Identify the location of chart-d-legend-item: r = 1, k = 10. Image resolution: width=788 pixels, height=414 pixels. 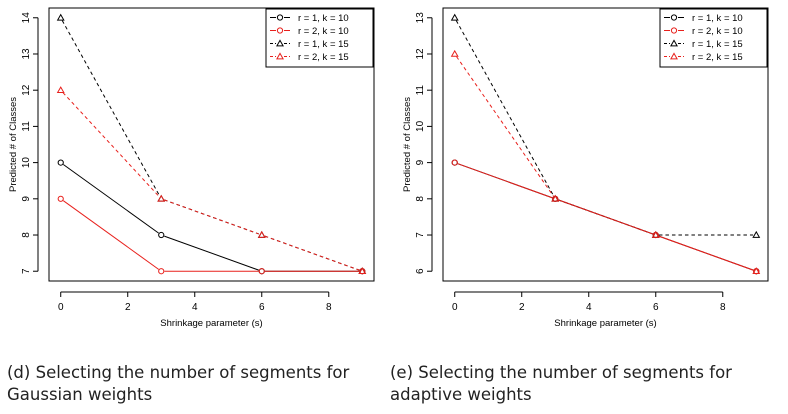
(309, 18).